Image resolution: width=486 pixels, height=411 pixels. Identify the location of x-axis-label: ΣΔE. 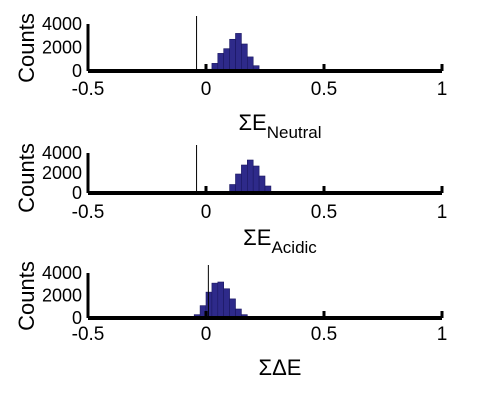
(280, 367).